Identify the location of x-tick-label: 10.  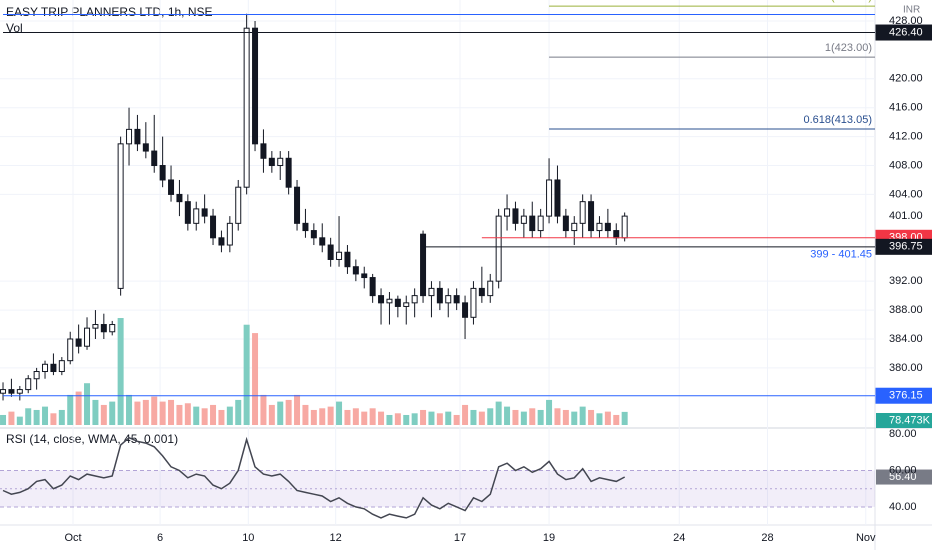
(248, 538).